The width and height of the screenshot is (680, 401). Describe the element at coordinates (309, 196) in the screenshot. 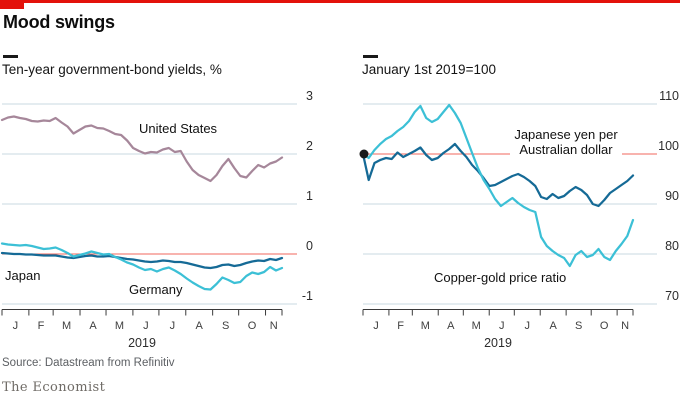

I see `y-tick-label: 1` at that location.